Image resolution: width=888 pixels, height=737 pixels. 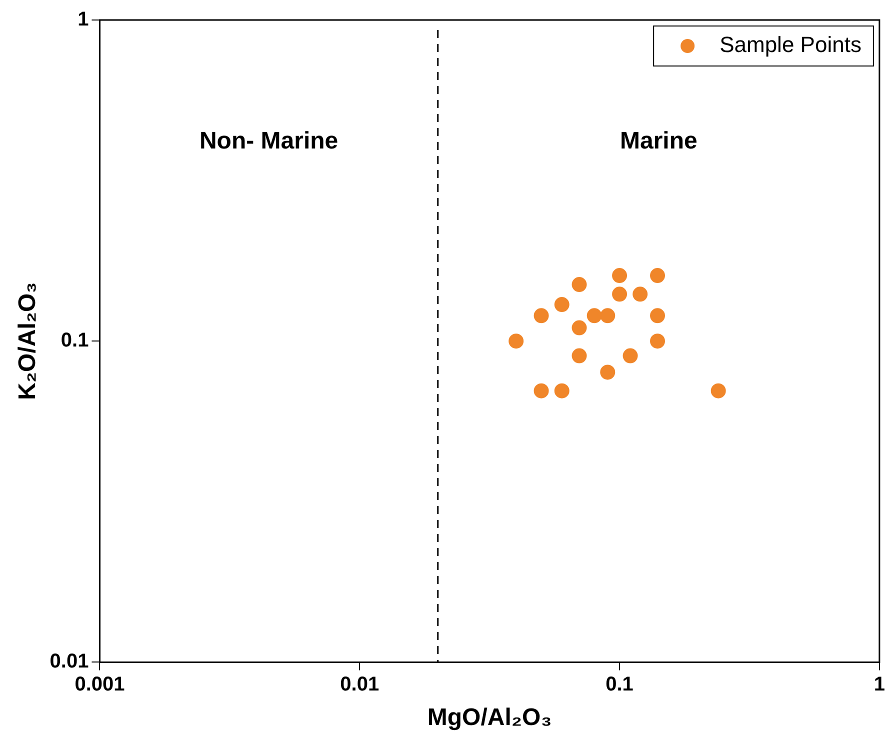 What do you see at coordinates (879, 685) in the screenshot?
I see `x-tick-label: 1` at bounding box center [879, 685].